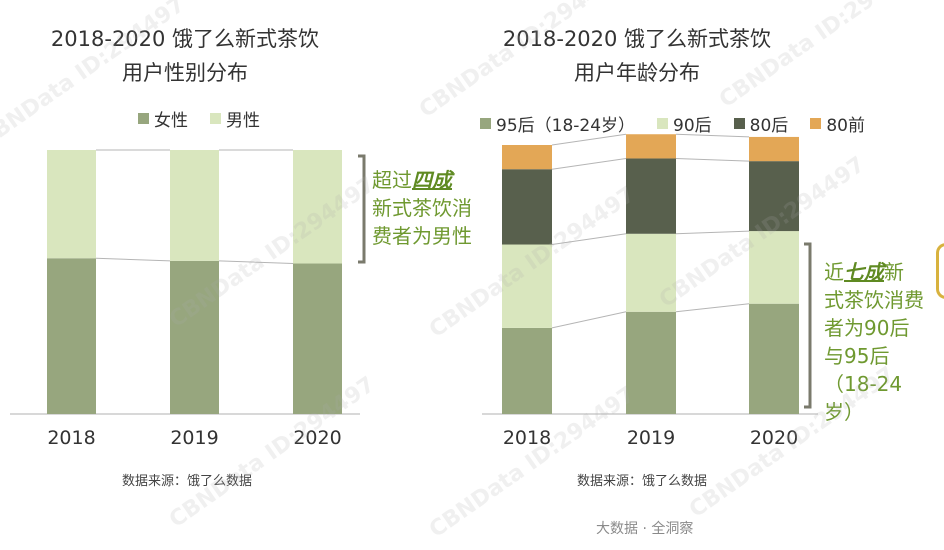 This screenshot has height=550, width=944. I want to click on age-annotation-line3: 者为90后, so click(867, 328).